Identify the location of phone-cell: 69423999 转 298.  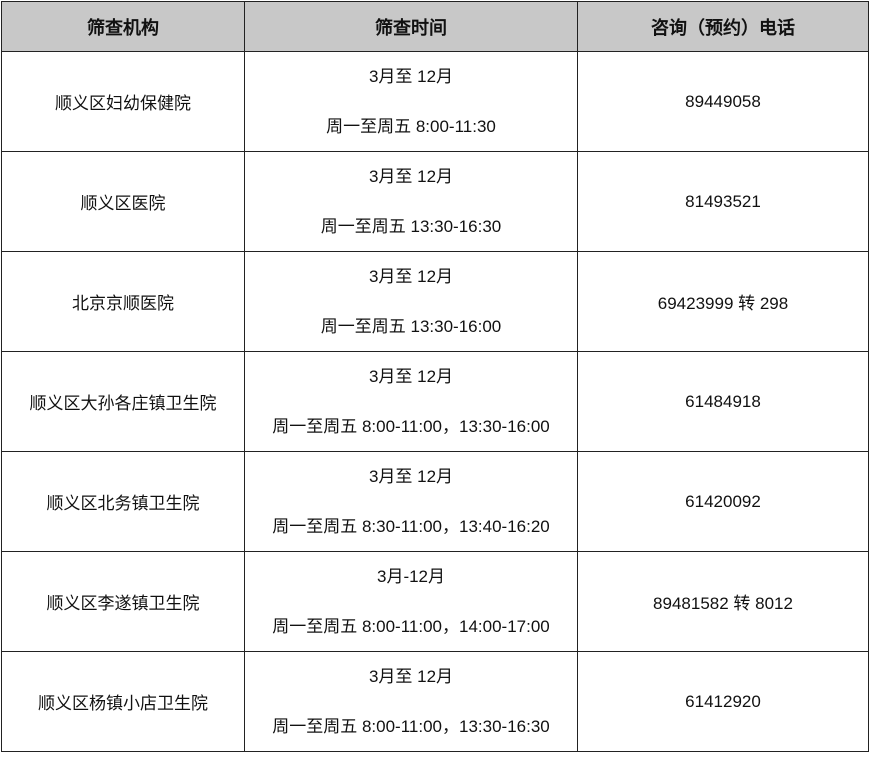
(723, 301).